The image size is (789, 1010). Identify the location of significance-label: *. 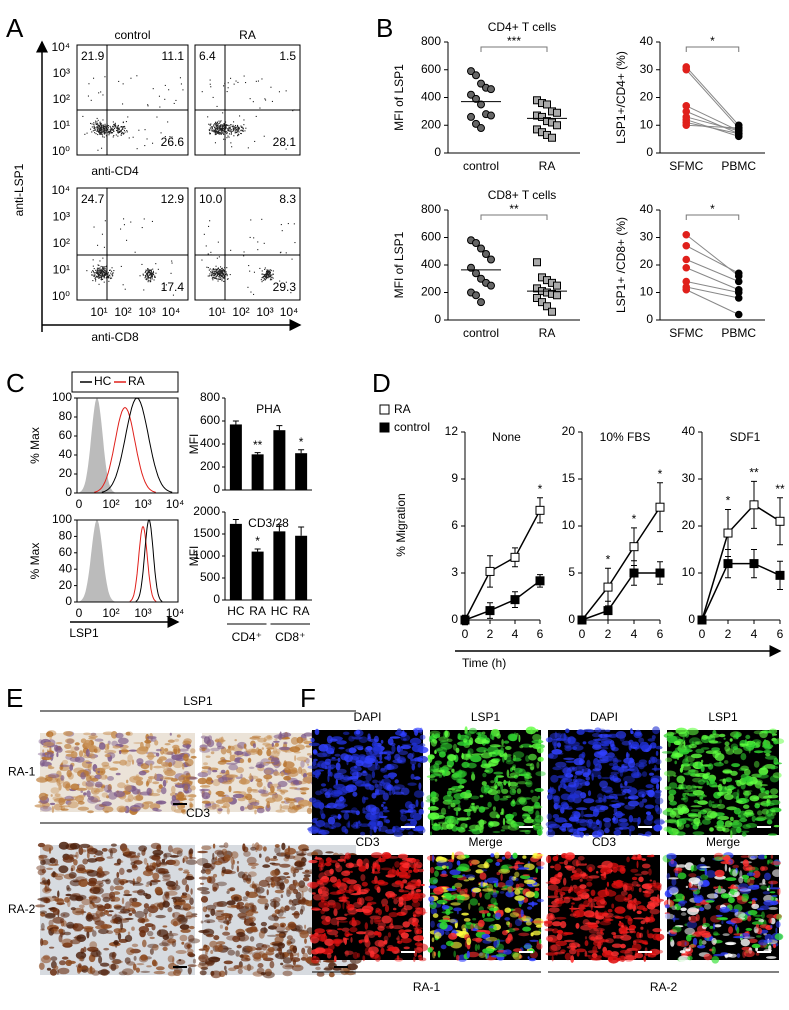
(712, 41).